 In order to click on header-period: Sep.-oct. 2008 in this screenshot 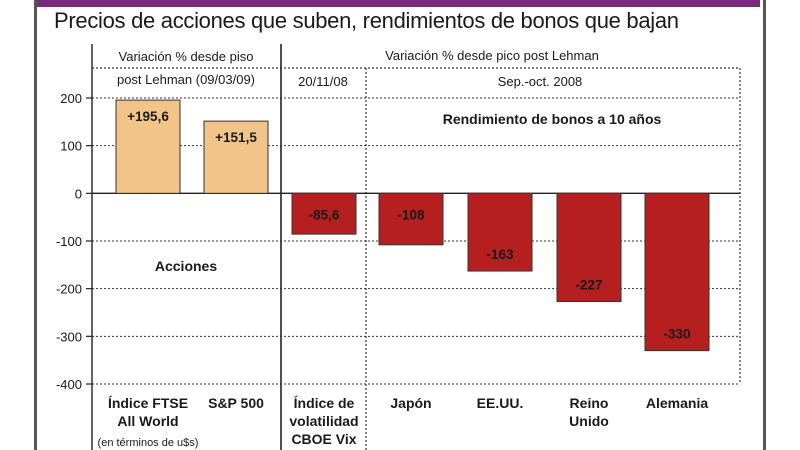, I will do `click(540, 81)`.